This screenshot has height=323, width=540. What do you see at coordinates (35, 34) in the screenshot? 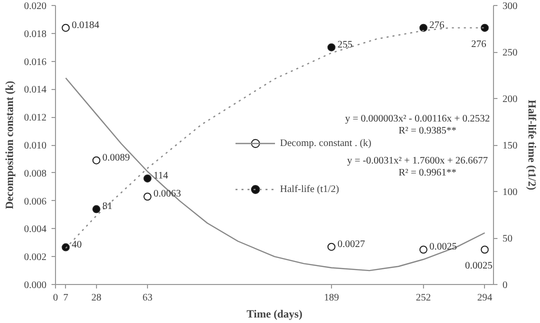
I see `y-tick-label: 0.018` at bounding box center [35, 34].